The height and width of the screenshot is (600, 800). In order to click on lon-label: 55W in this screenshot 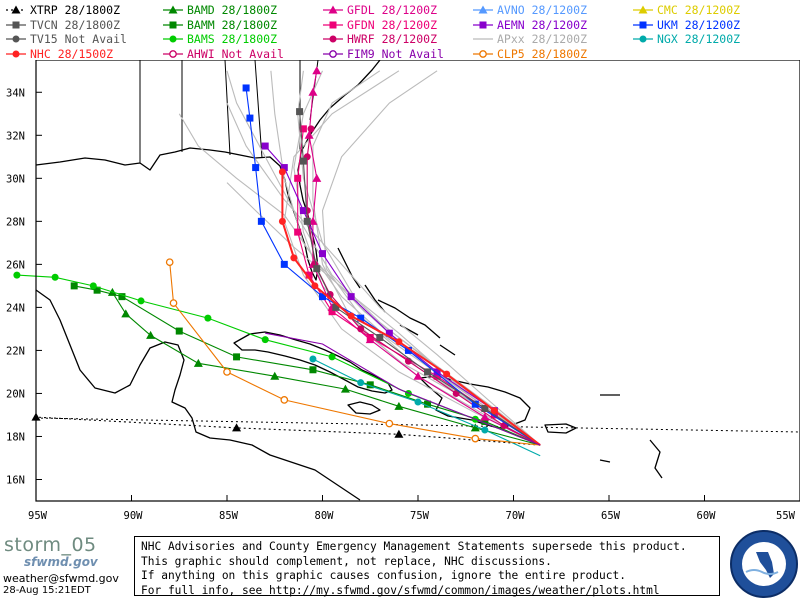, I will do `click(786, 516)`.